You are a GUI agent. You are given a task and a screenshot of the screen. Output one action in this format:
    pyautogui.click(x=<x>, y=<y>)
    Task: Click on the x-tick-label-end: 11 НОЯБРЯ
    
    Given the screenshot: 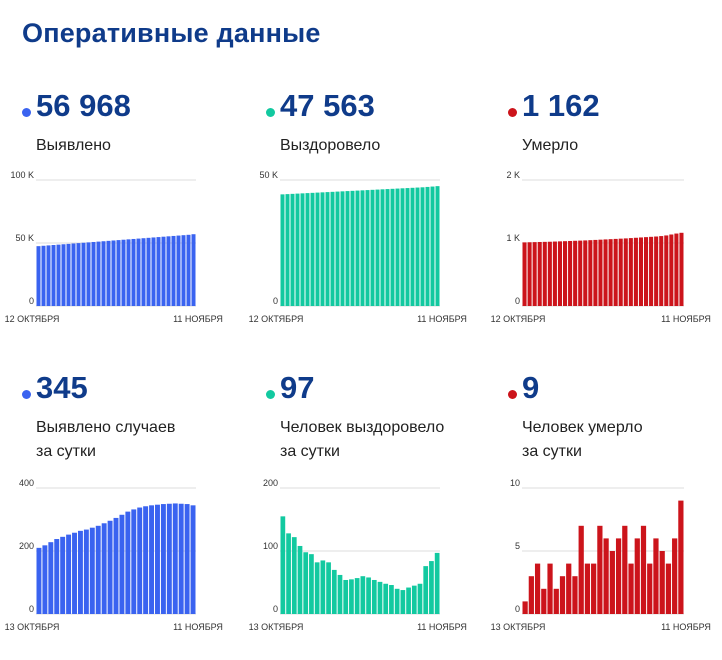 What is the action you would take?
    pyautogui.click(x=686, y=319)
    